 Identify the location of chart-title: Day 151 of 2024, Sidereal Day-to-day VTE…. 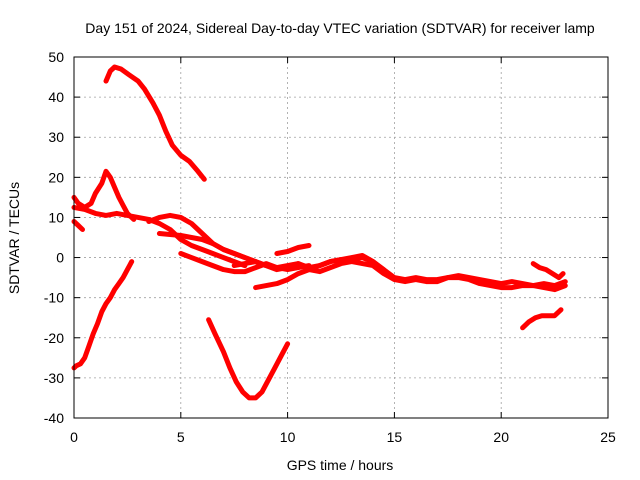
(340, 28).